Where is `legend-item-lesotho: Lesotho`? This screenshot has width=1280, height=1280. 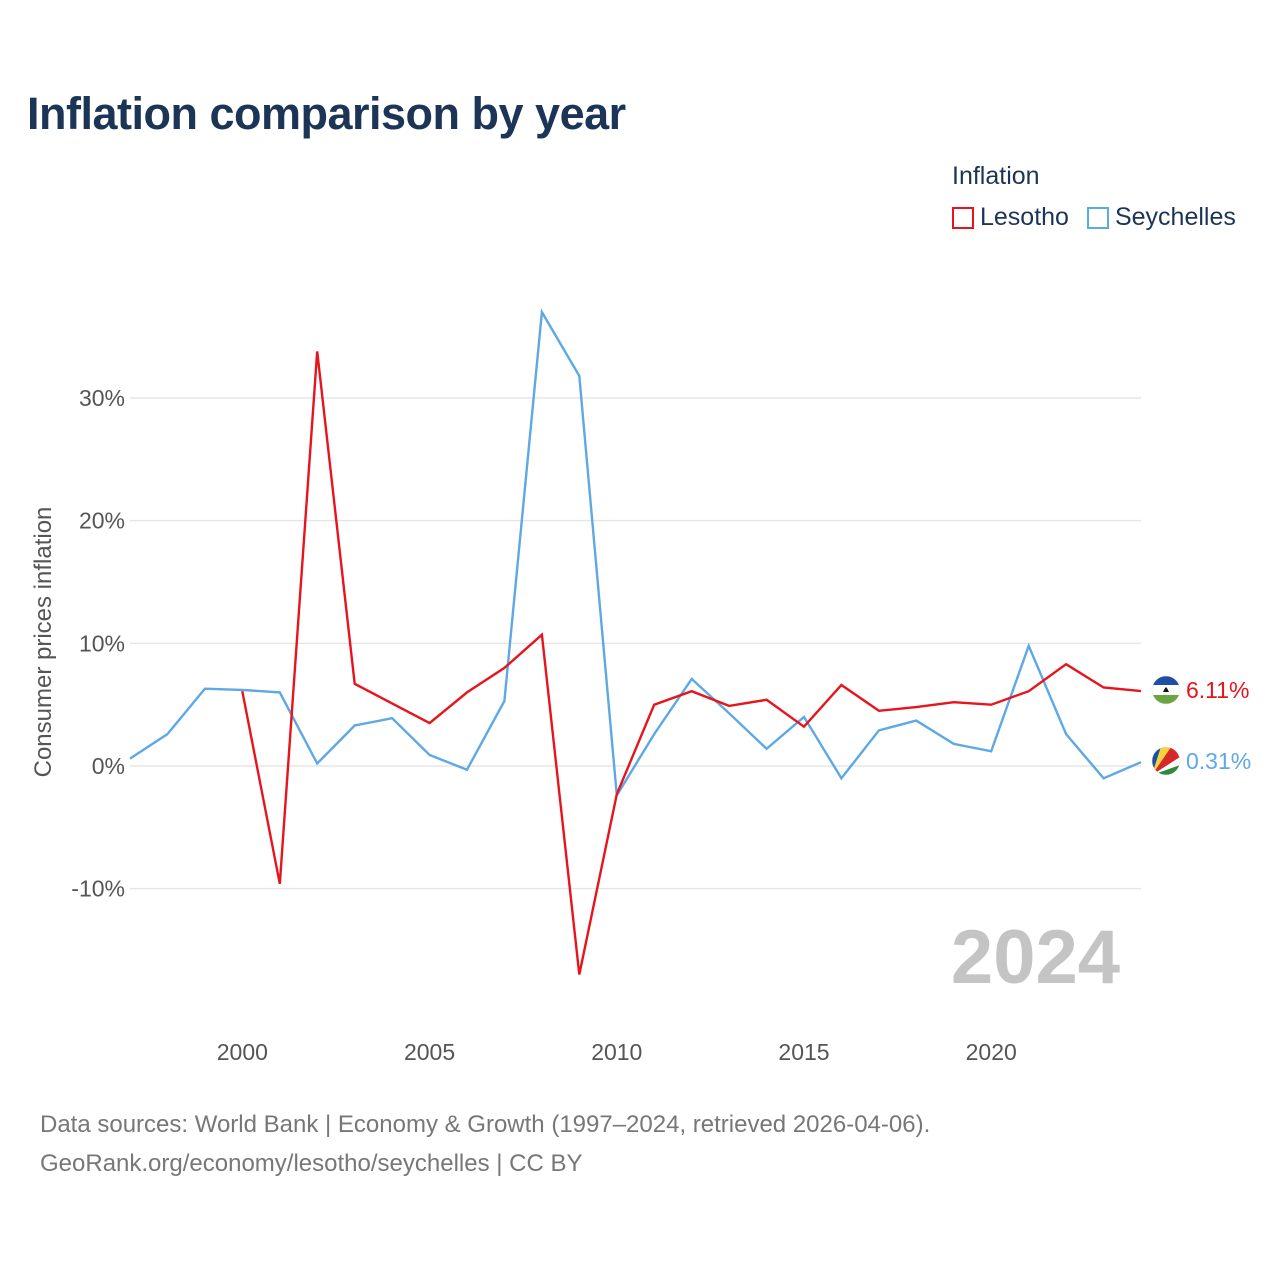
legend-item-lesotho: Lesotho is located at coordinates (1010, 217).